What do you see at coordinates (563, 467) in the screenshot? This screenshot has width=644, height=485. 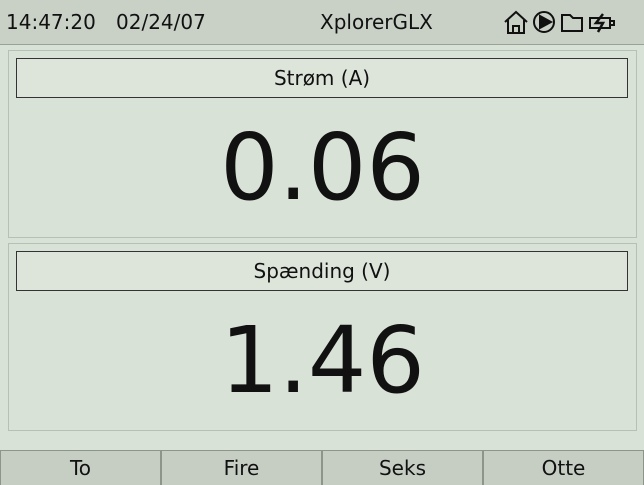 I see `softkey: Otte` at bounding box center [563, 467].